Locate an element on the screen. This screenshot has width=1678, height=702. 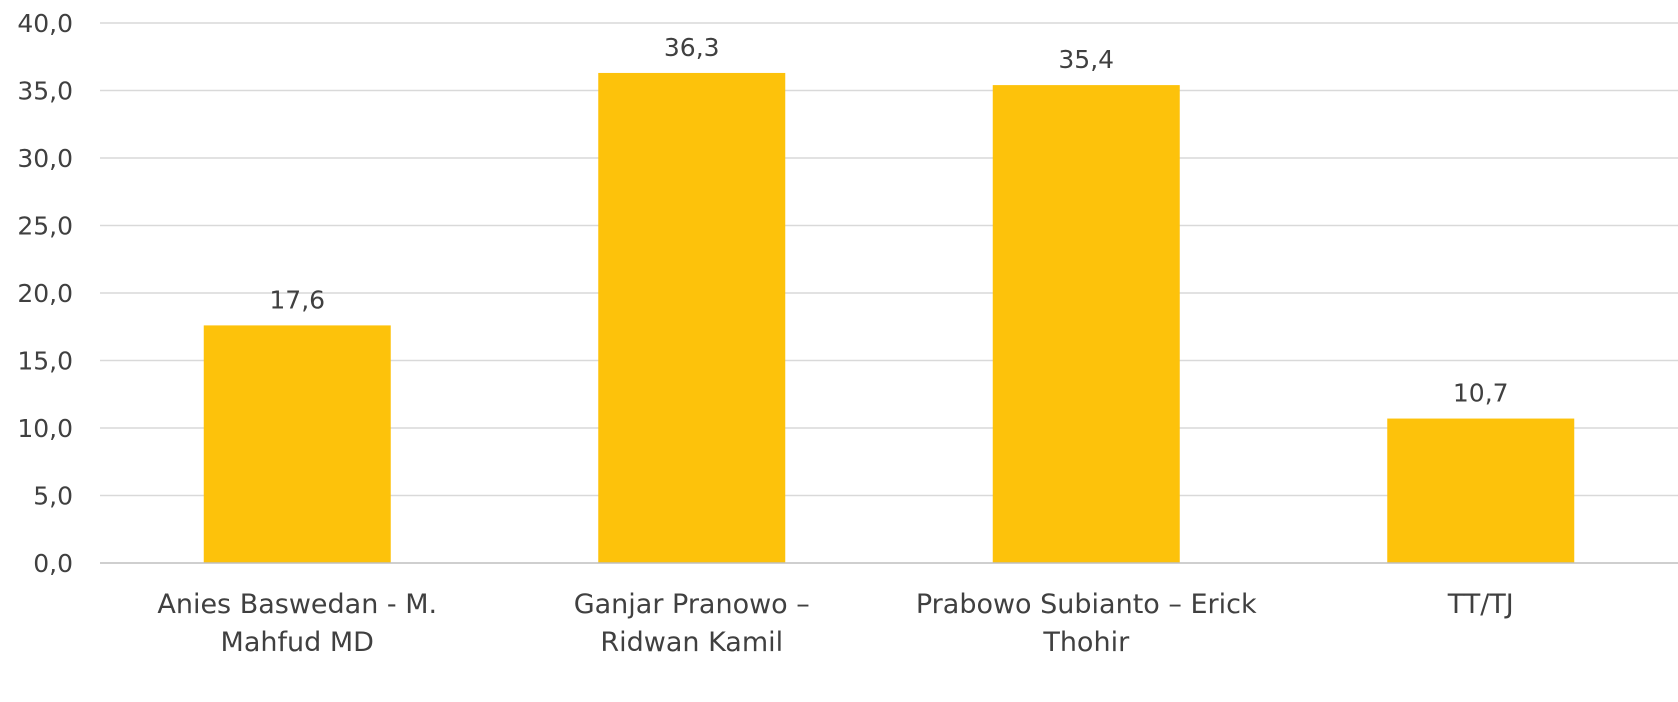
x-tick-label: Ridwan Kamil is located at coordinates (691, 642).